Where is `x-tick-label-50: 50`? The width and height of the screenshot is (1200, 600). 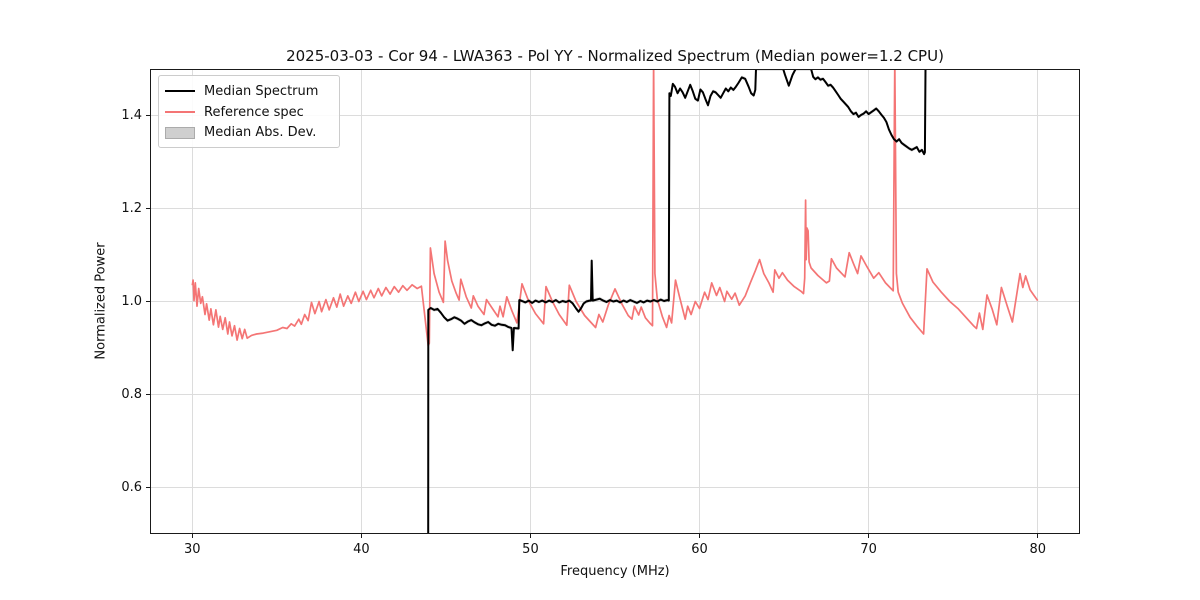 x-tick-label-50: 50 is located at coordinates (530, 549).